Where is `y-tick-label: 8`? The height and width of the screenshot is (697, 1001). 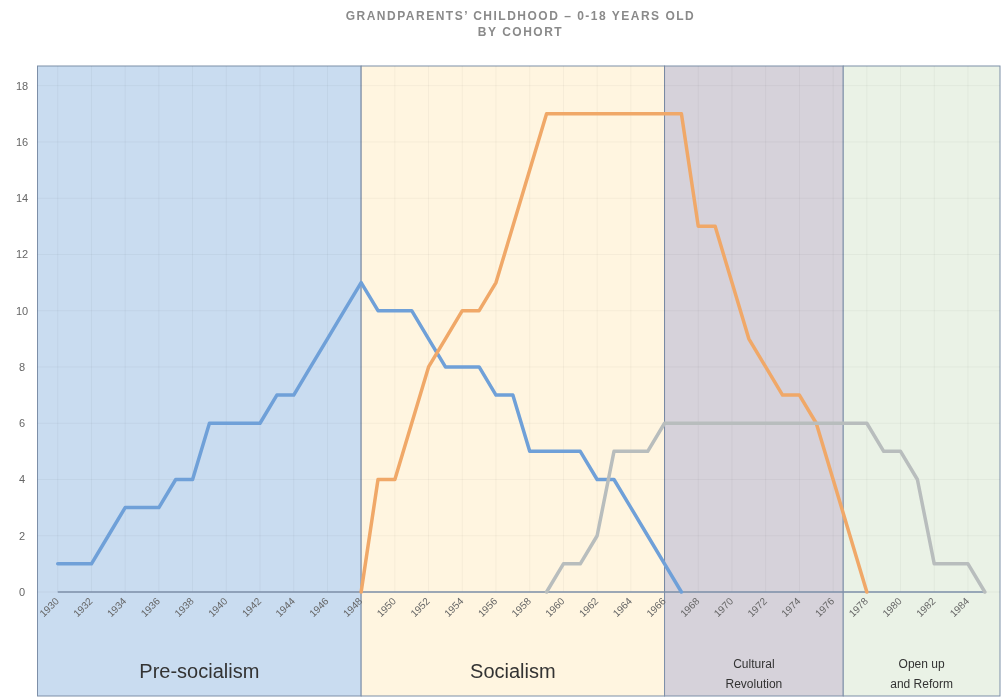
y-tick-label: 8 is located at coordinates (22, 366).